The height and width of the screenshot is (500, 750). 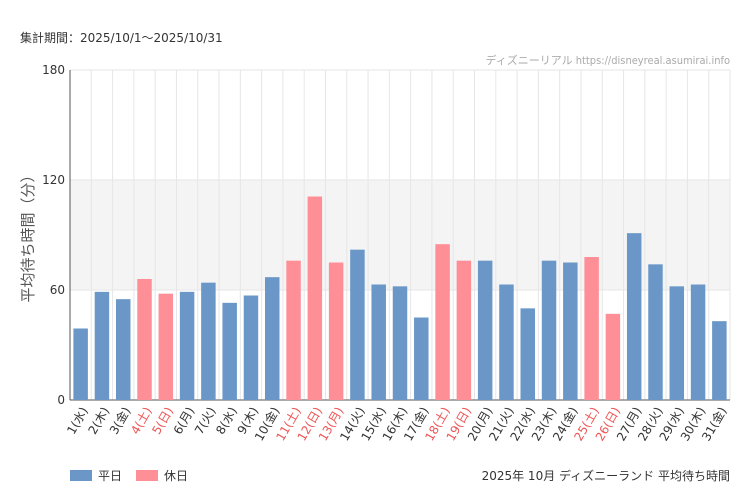 I want to click on legend-label-weekday: 平日, so click(x=110, y=476).